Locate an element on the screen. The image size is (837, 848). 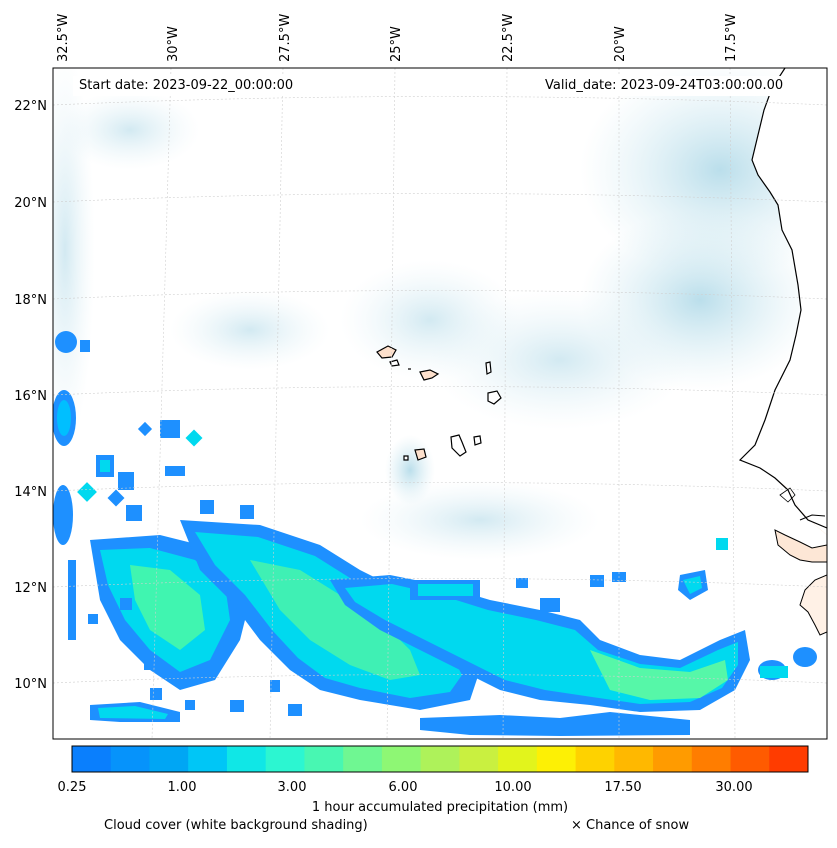
lon-label: 27.5°W is located at coordinates (285, 38).